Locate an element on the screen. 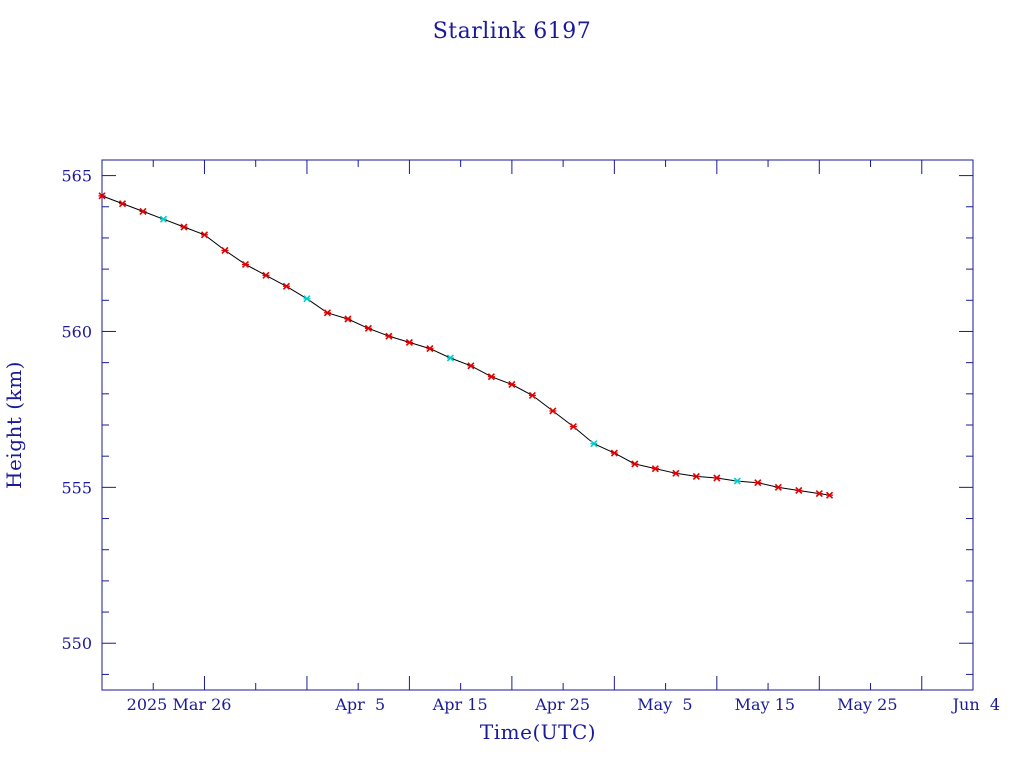  x-tick-label: May 5 is located at coordinates (664, 704).